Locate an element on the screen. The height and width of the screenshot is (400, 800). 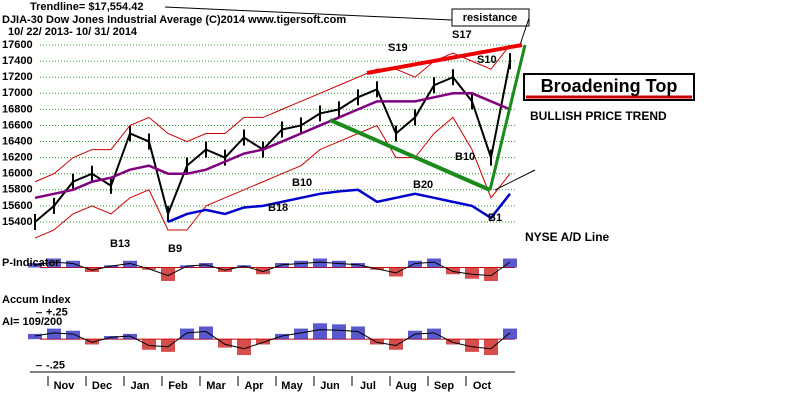
x-tick-label: Jul is located at coordinates (368, 386).